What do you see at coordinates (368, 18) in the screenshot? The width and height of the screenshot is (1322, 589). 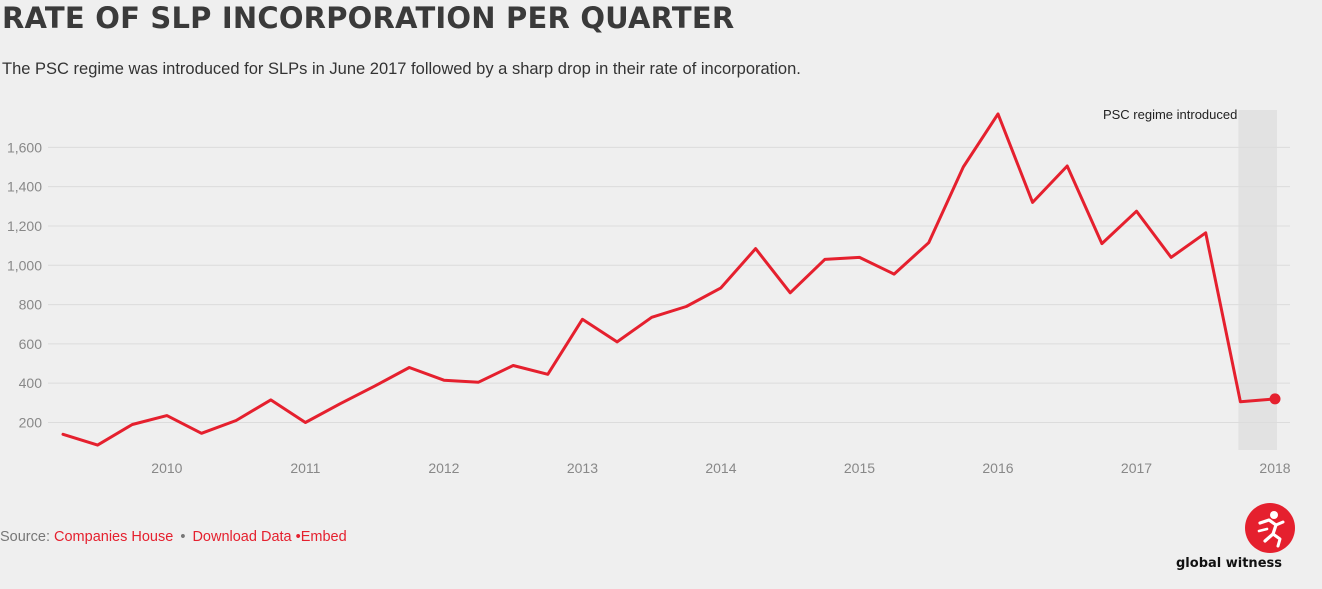 I see `chart-title: RATE OF SLP INCORPORATION PER QUARTER` at bounding box center [368, 18].